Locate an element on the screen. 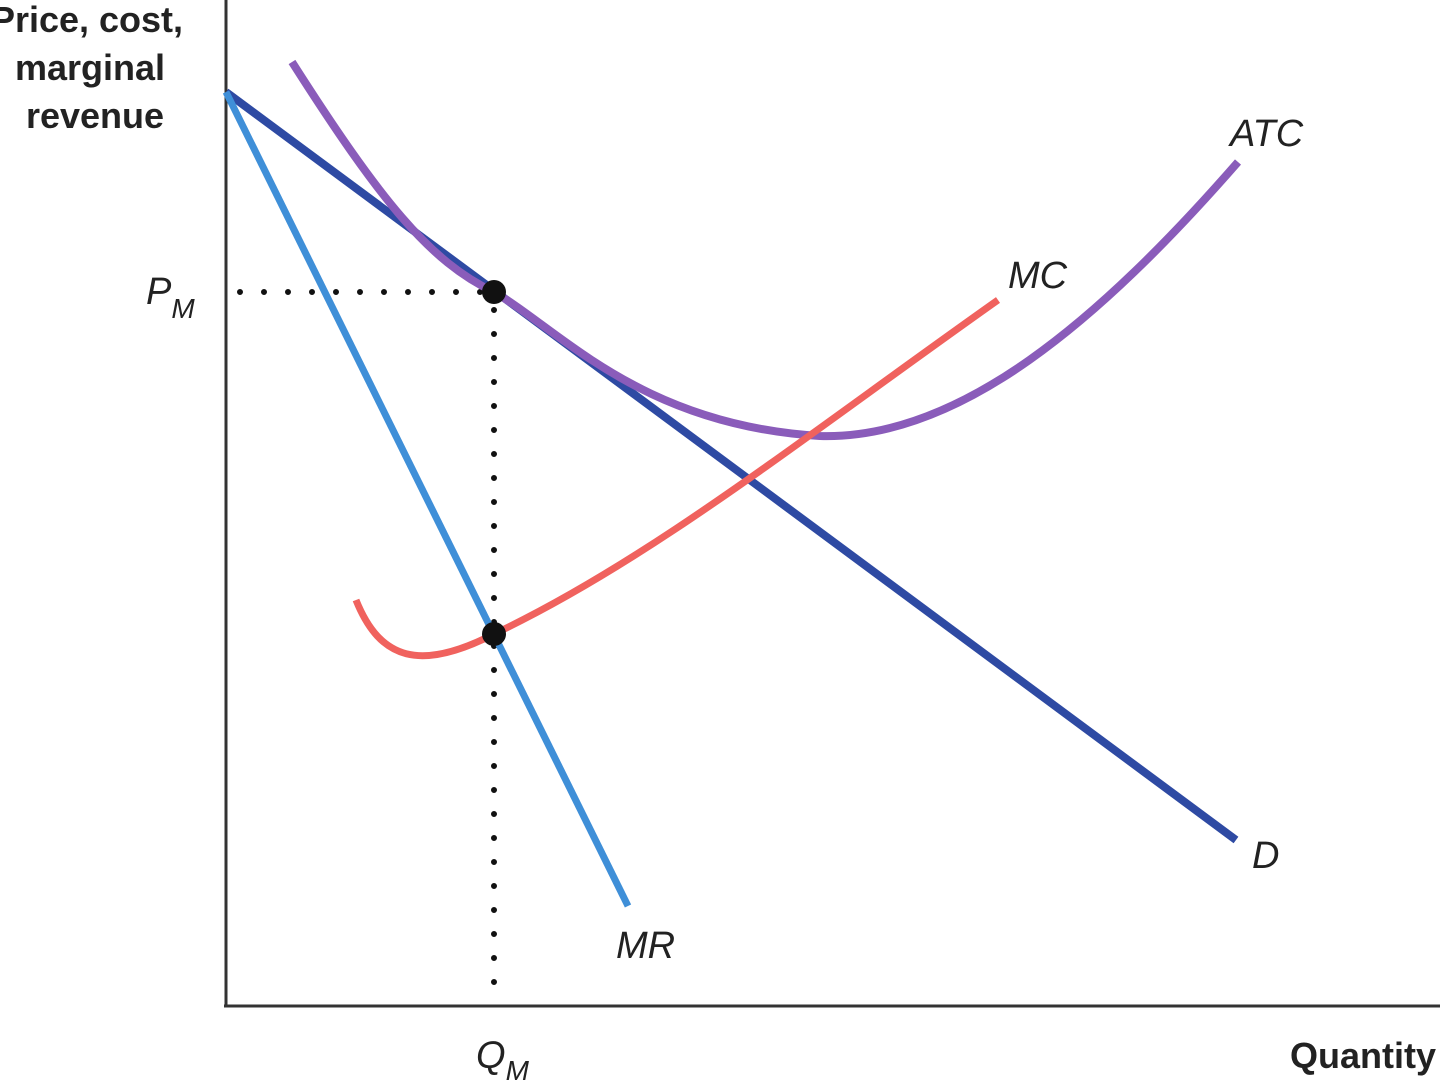 The width and height of the screenshot is (1440, 1082). y-label-line: revenue is located at coordinates (95, 115).